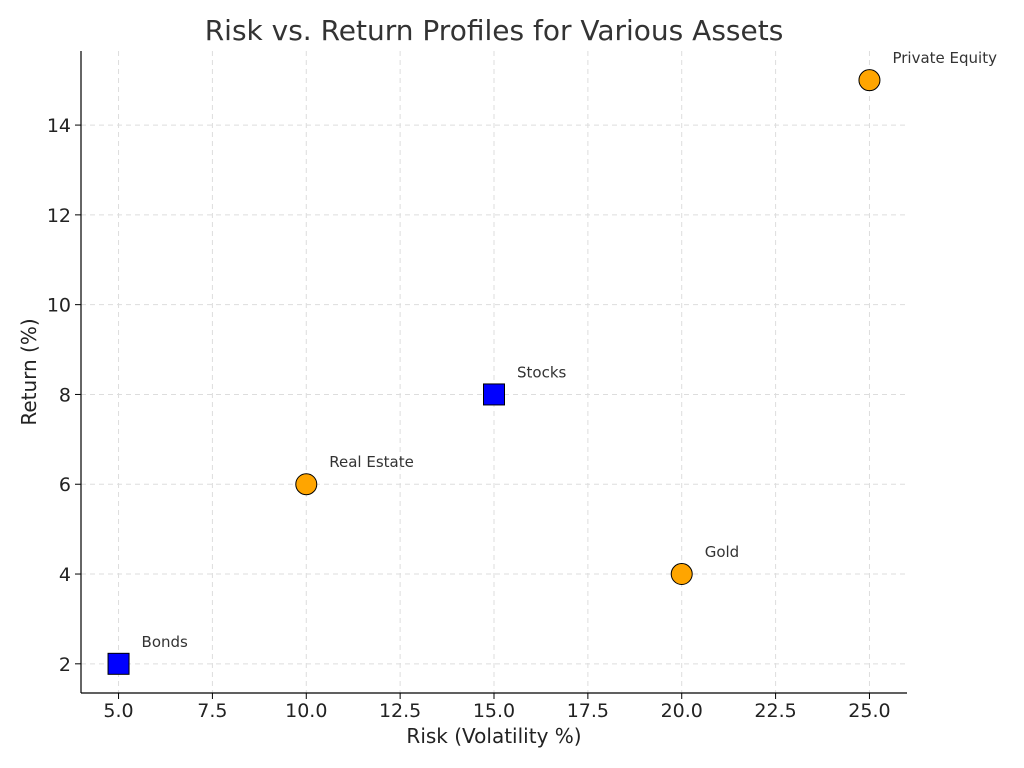  Describe the element at coordinates (59, 126) in the screenshot. I see `y-tick-label: 14` at that location.